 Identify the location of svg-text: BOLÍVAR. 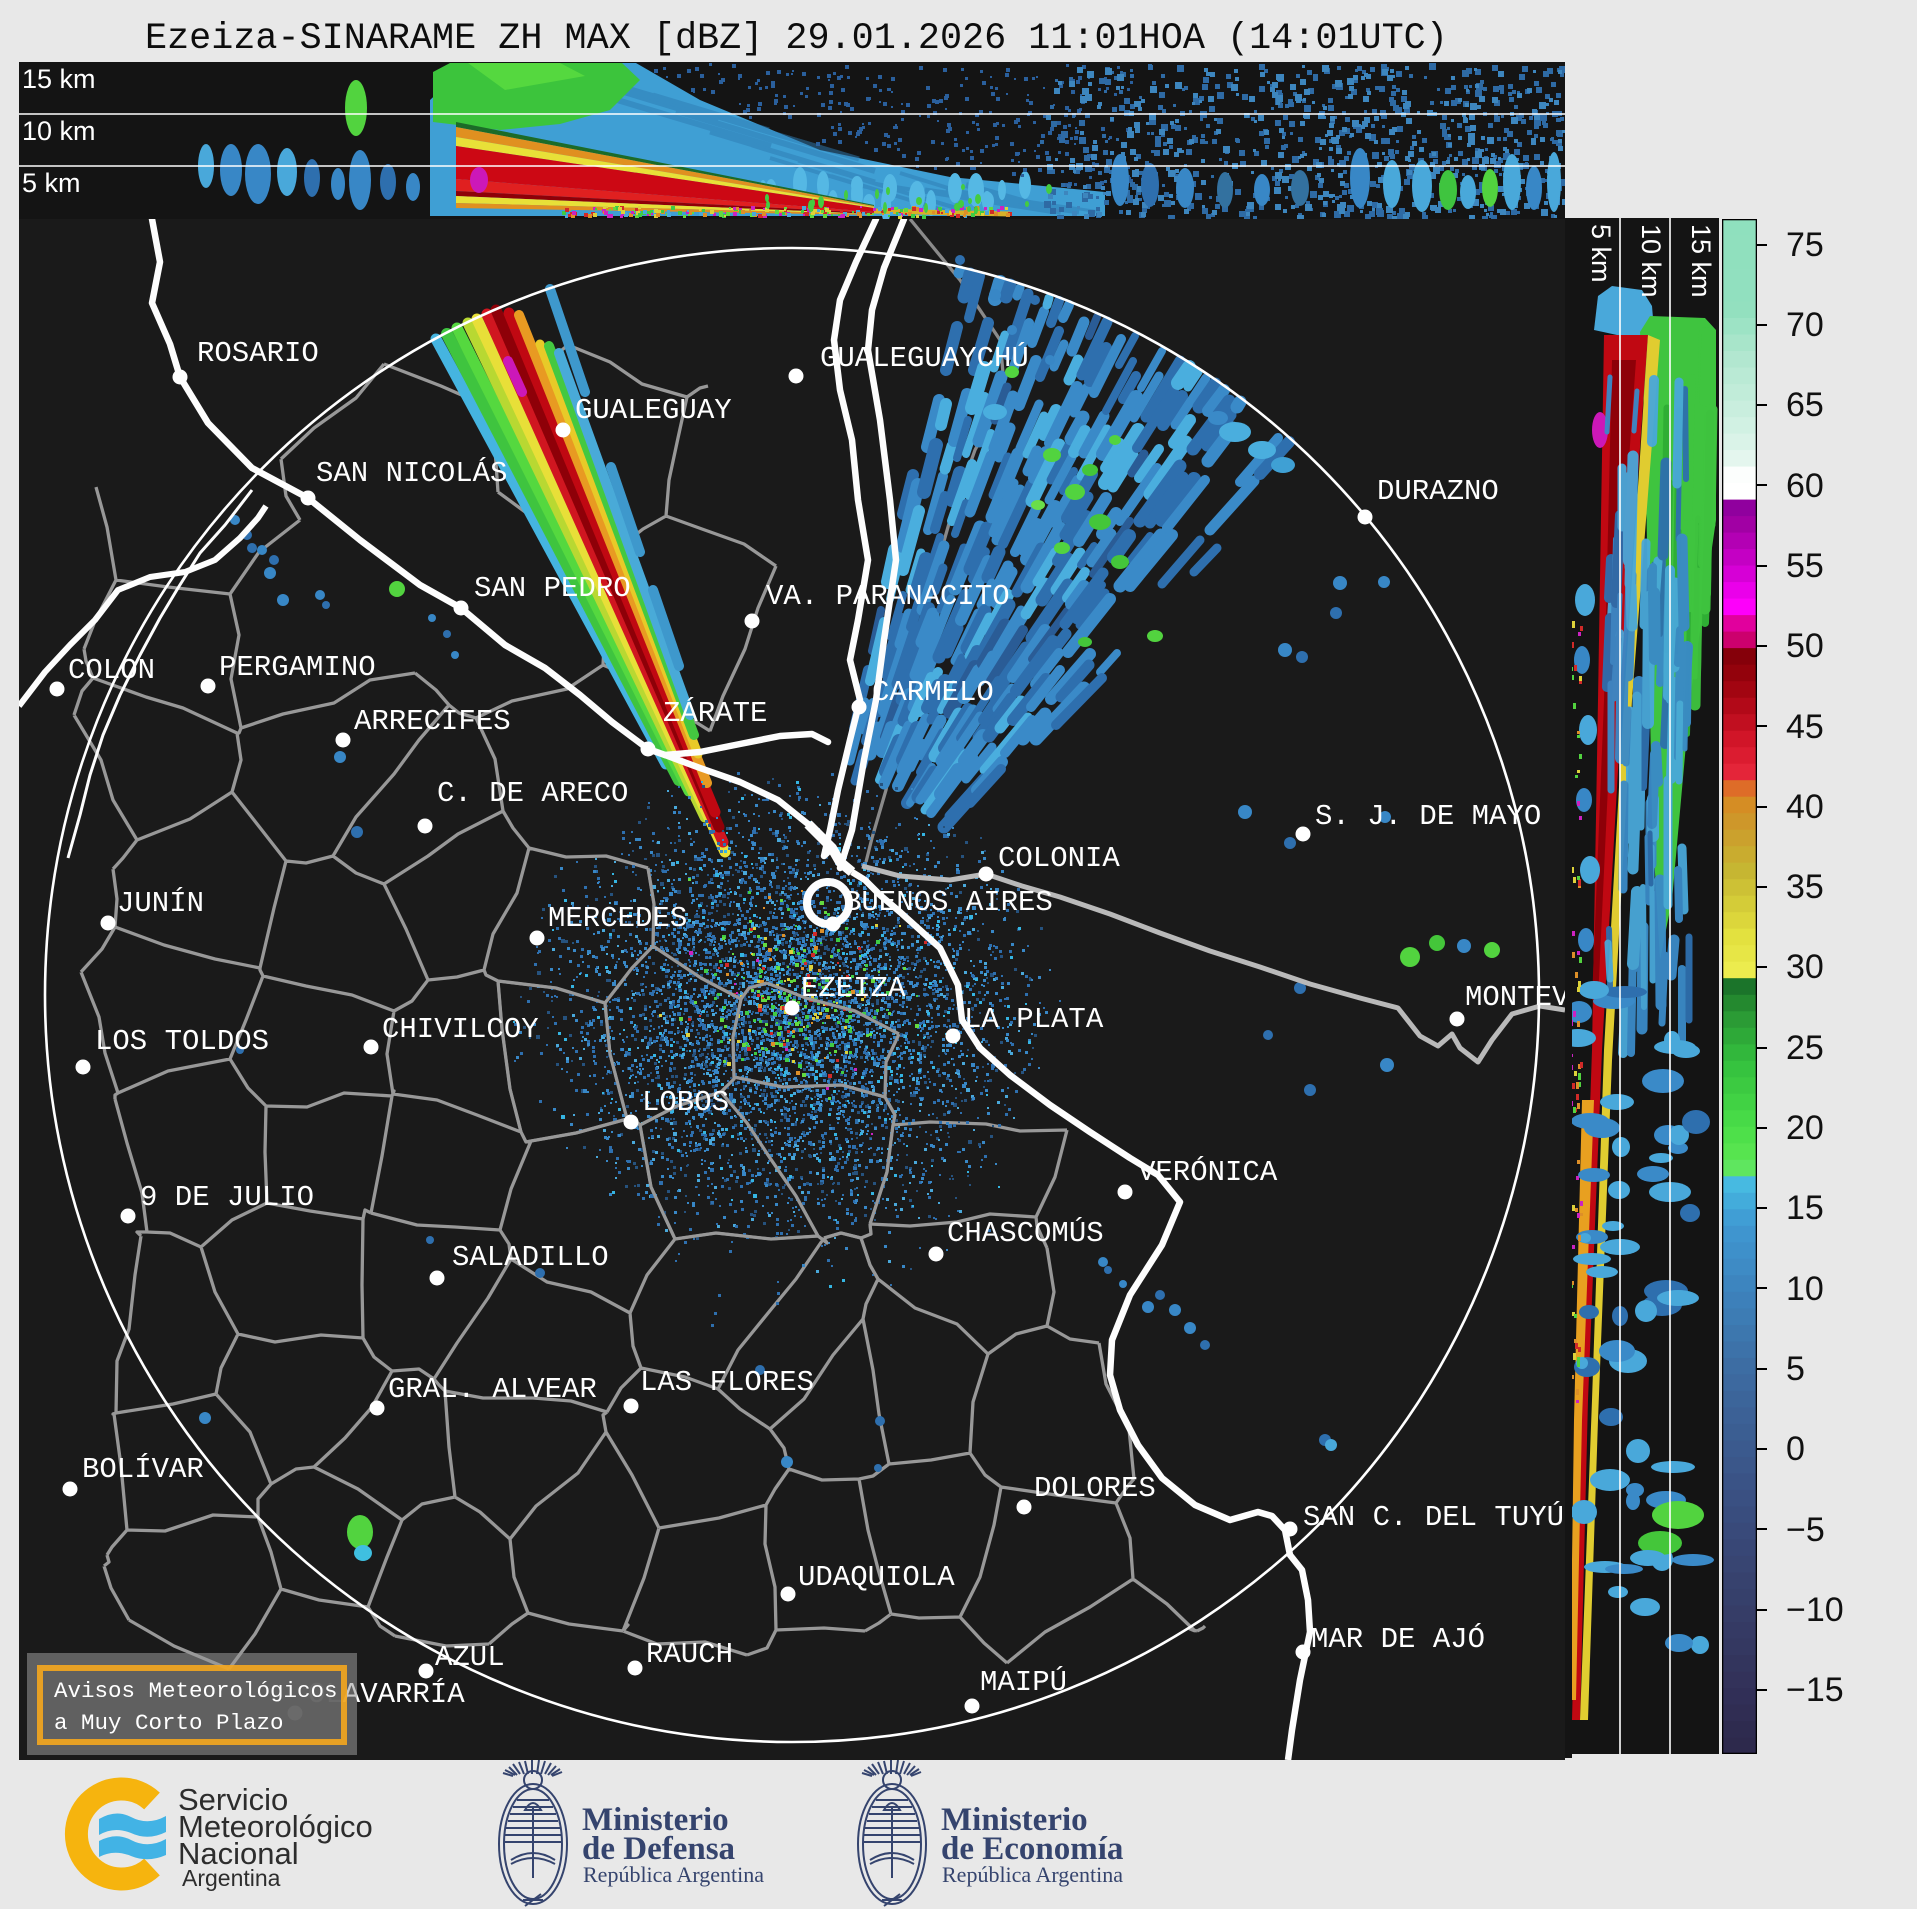
(143, 1469).